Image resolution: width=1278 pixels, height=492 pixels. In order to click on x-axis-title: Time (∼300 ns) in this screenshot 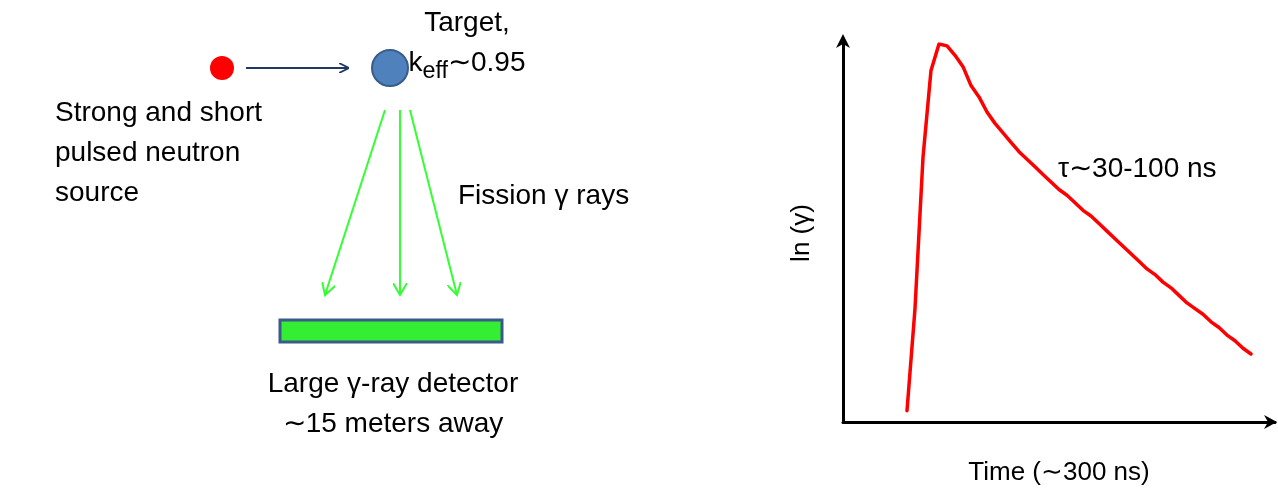, I will do `click(1059, 471)`.